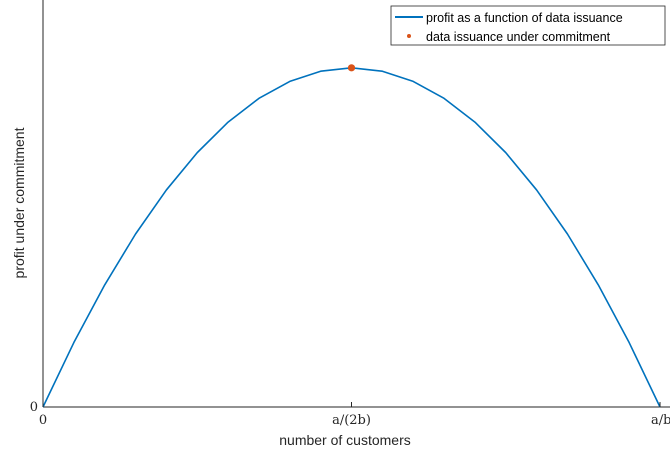 Image resolution: width=670 pixels, height=455 pixels. What do you see at coordinates (345, 440) in the screenshot?
I see `x-axis-label: number of customers` at bounding box center [345, 440].